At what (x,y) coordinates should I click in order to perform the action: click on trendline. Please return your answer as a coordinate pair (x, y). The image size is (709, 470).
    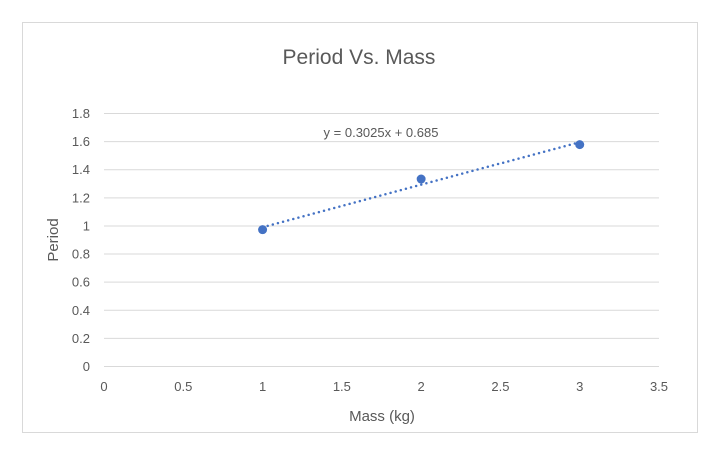
    Looking at the image, I should click on (421, 184).